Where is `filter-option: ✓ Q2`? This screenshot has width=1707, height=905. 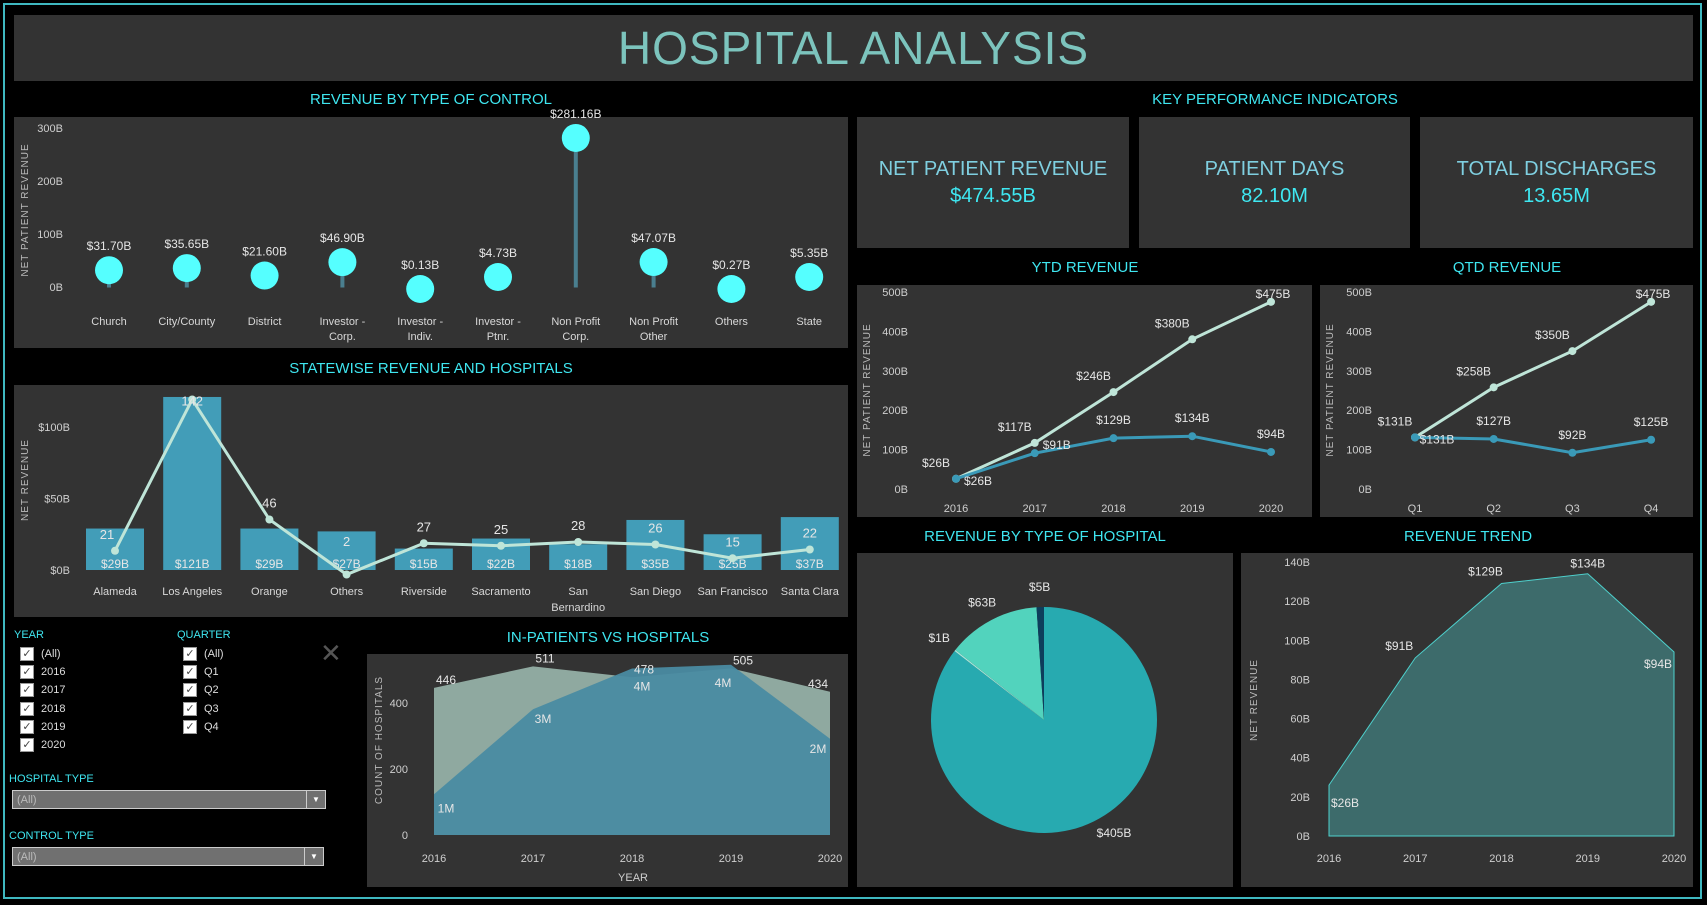 filter-option: ✓ Q2 is located at coordinates (201, 690).